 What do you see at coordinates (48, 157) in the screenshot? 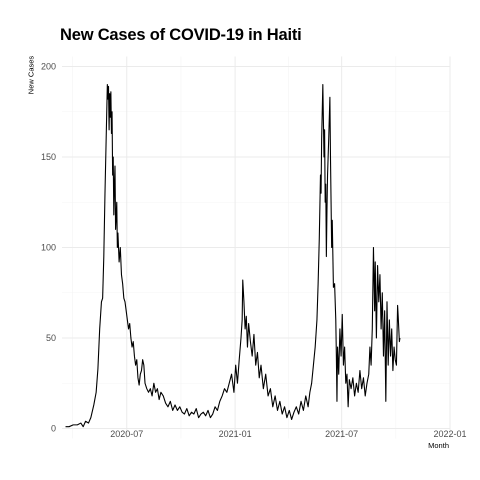
I see `y-tick-label: 150` at bounding box center [48, 157].